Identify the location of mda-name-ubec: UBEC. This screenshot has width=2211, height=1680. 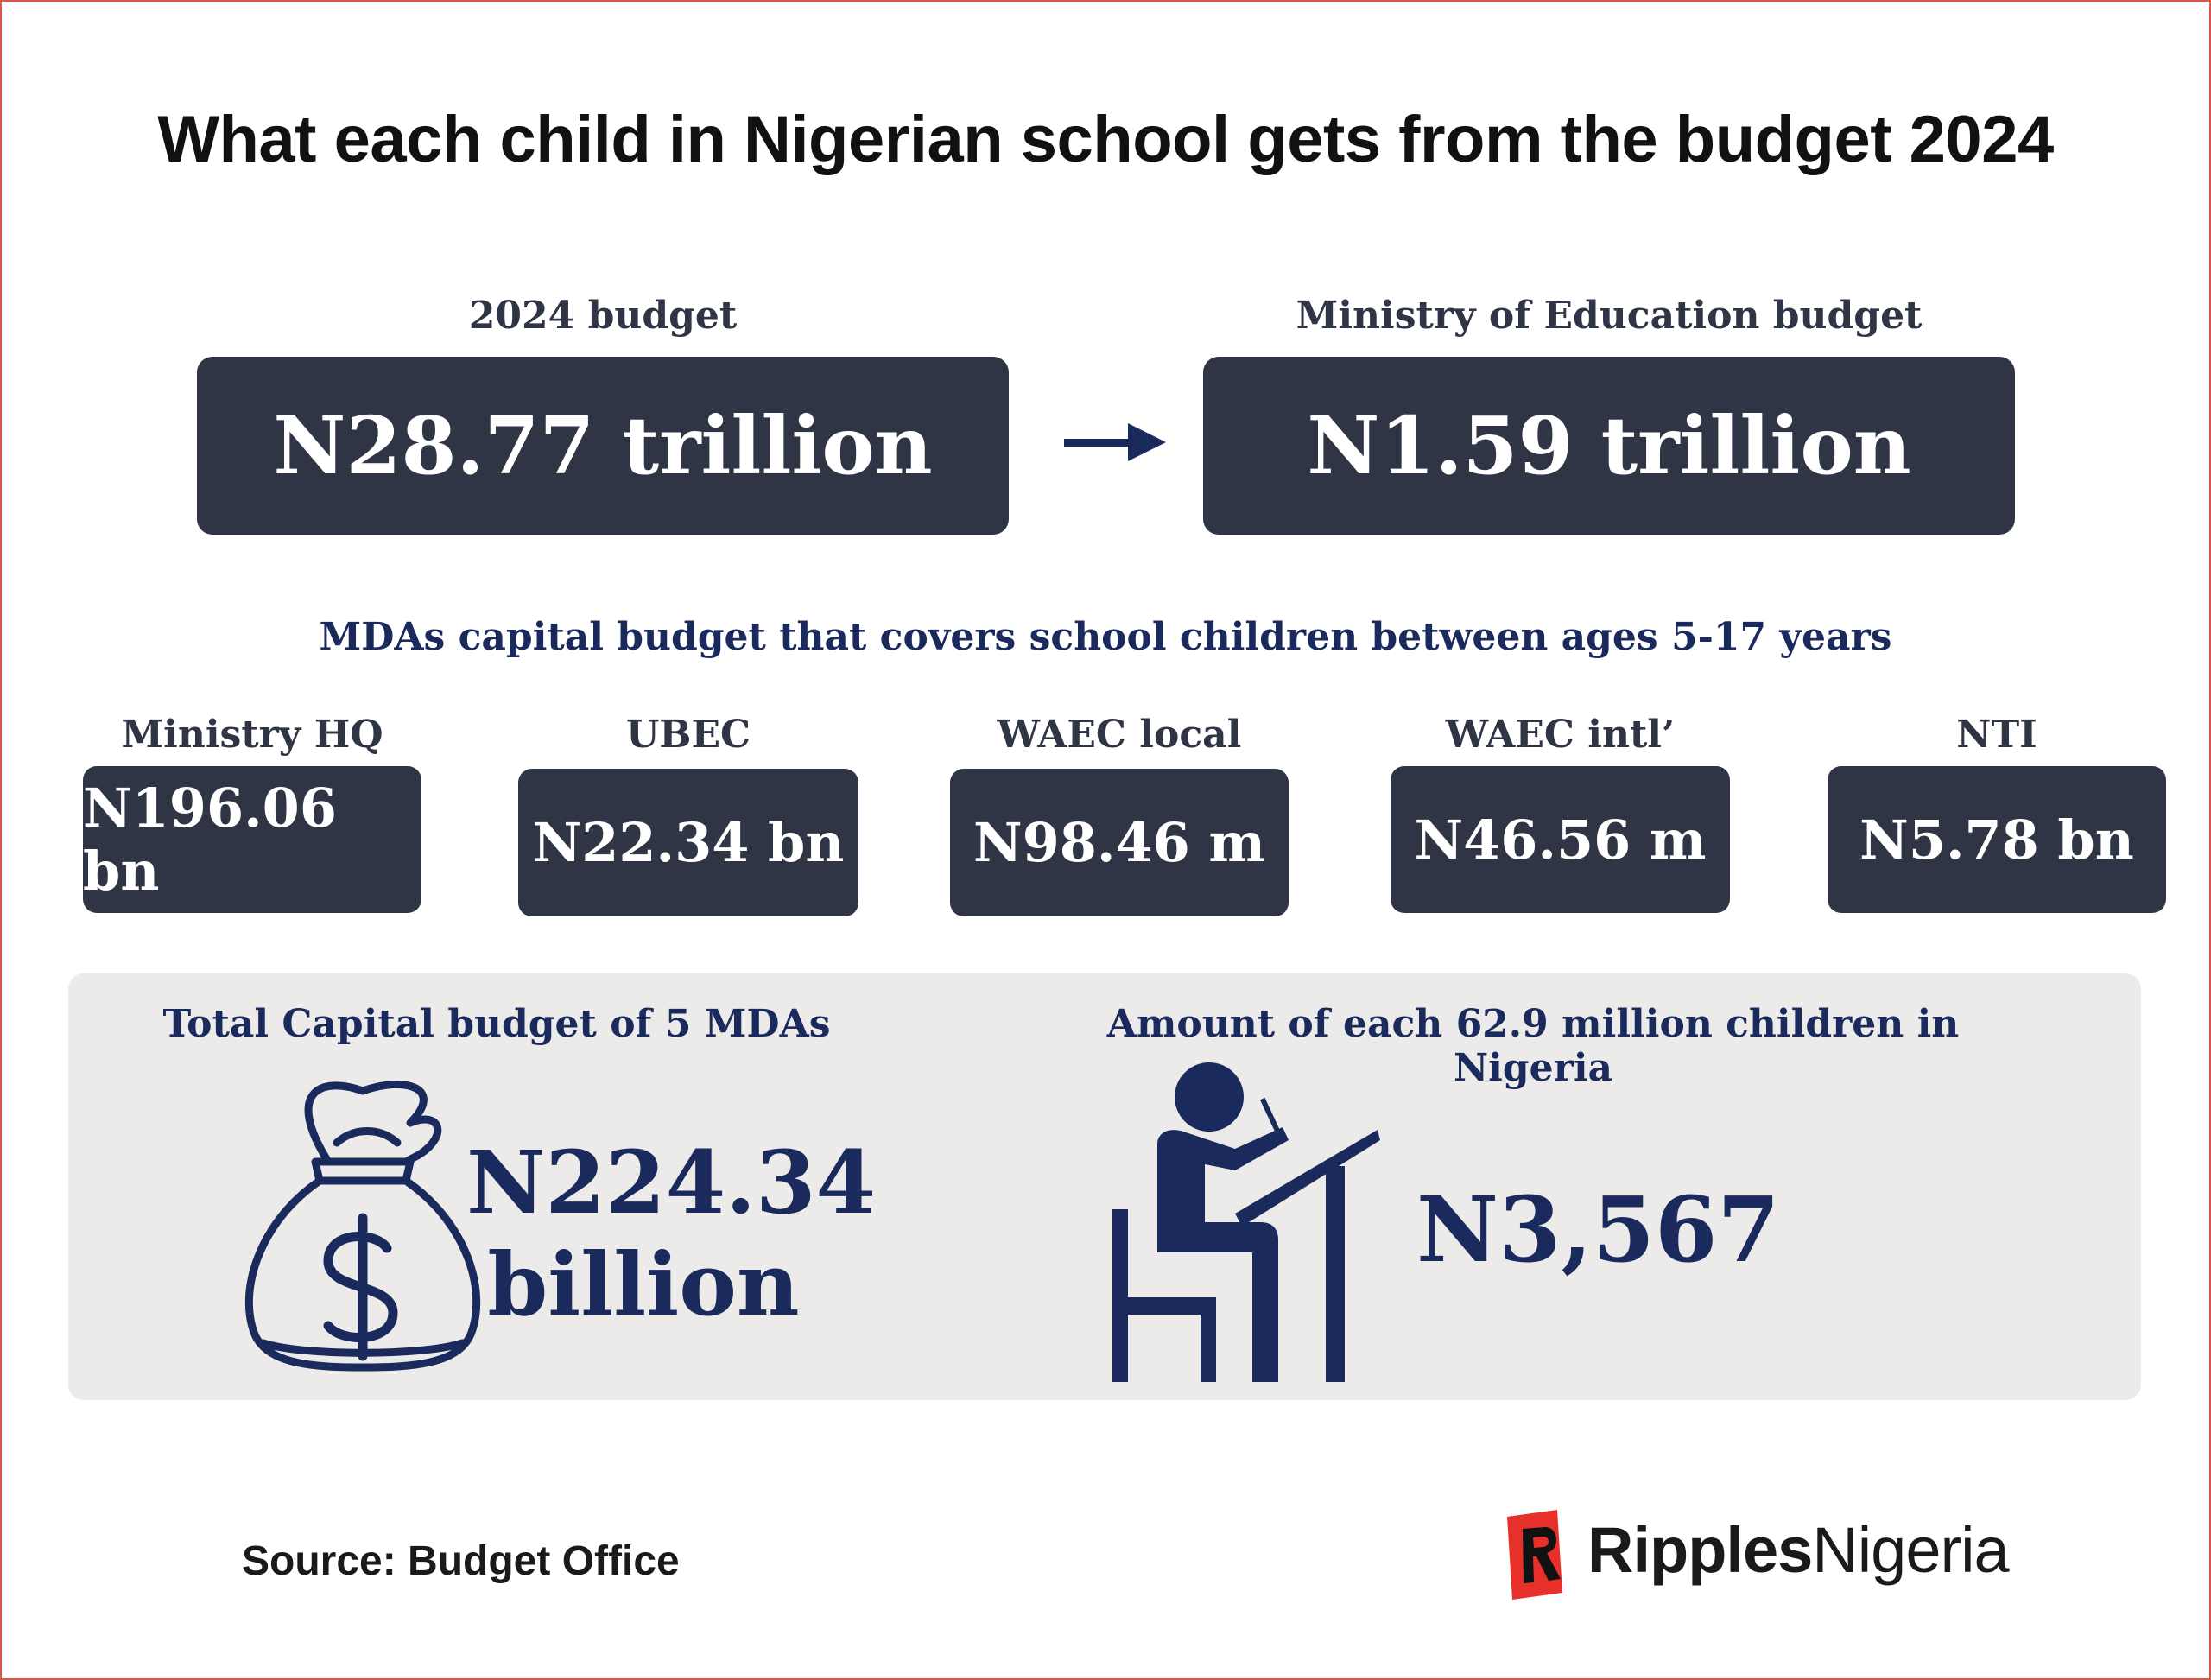
(688, 735).